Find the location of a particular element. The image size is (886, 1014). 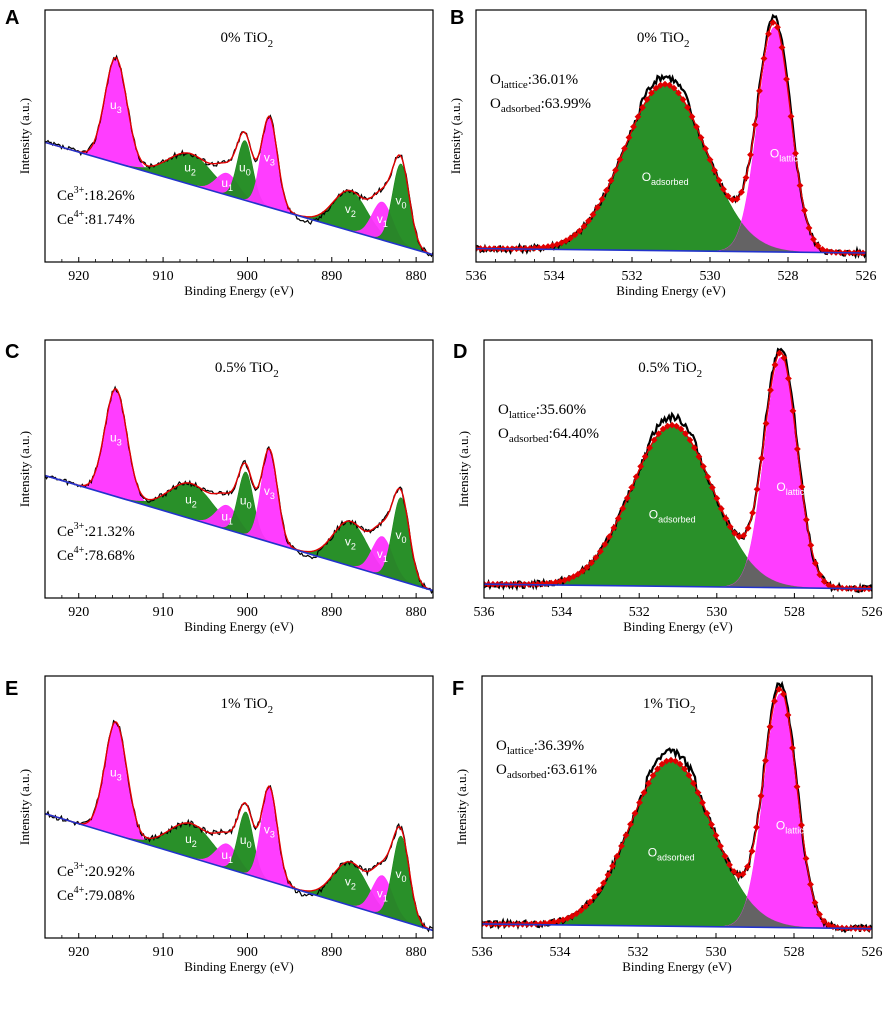

annotation-value: :35.60% is located at coordinates (561, 410).